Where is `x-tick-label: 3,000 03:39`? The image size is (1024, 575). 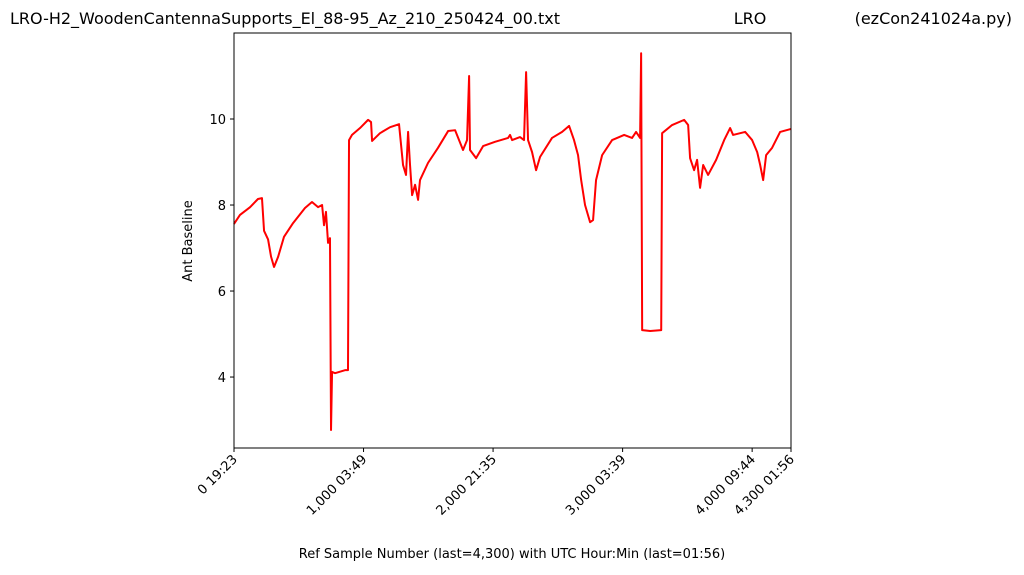 x-tick-label: 3,000 03:39 is located at coordinates (596, 485).